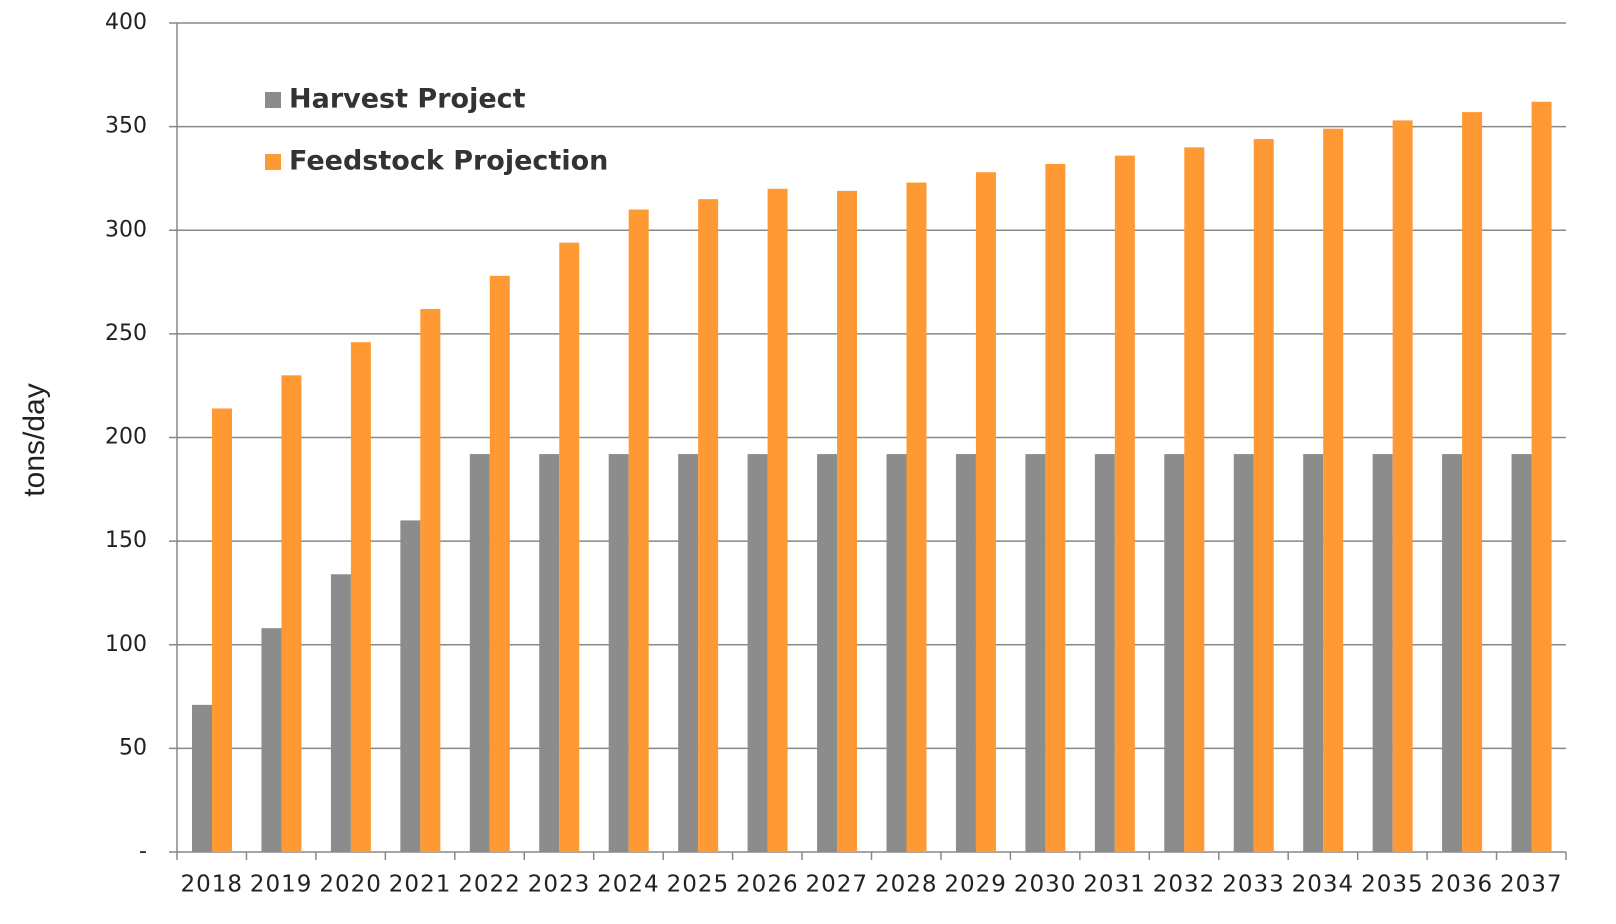 The width and height of the screenshot is (1616, 924). Describe the element at coordinates (628, 885) in the screenshot. I see `x-tick-label: 2024` at that location.